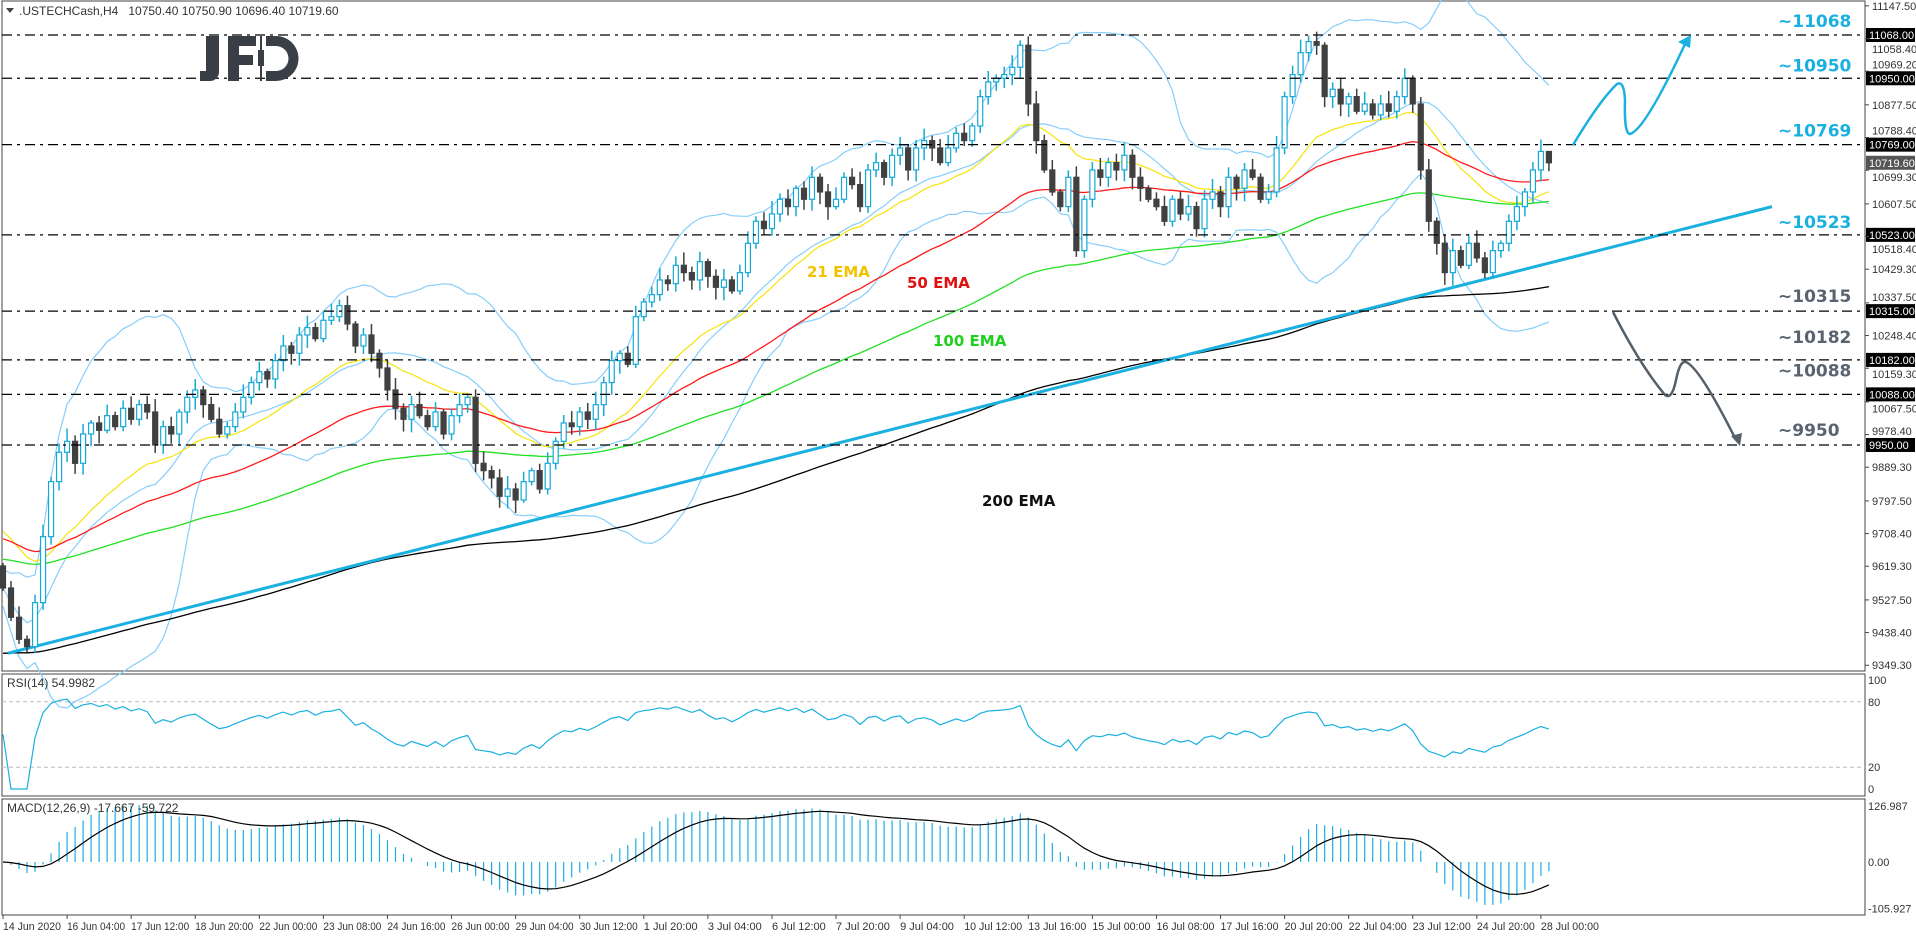 This screenshot has height=936, width=1916. What do you see at coordinates (1019, 501) in the screenshot?
I see `ema-200-label: 200 EMA` at bounding box center [1019, 501].